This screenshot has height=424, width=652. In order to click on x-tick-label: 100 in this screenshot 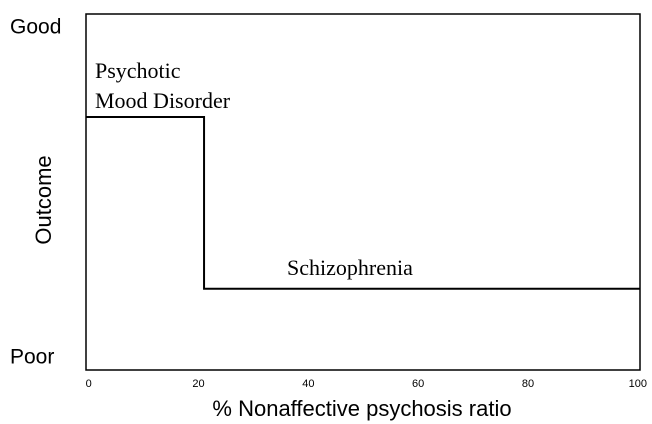, I will do `click(638, 384)`.